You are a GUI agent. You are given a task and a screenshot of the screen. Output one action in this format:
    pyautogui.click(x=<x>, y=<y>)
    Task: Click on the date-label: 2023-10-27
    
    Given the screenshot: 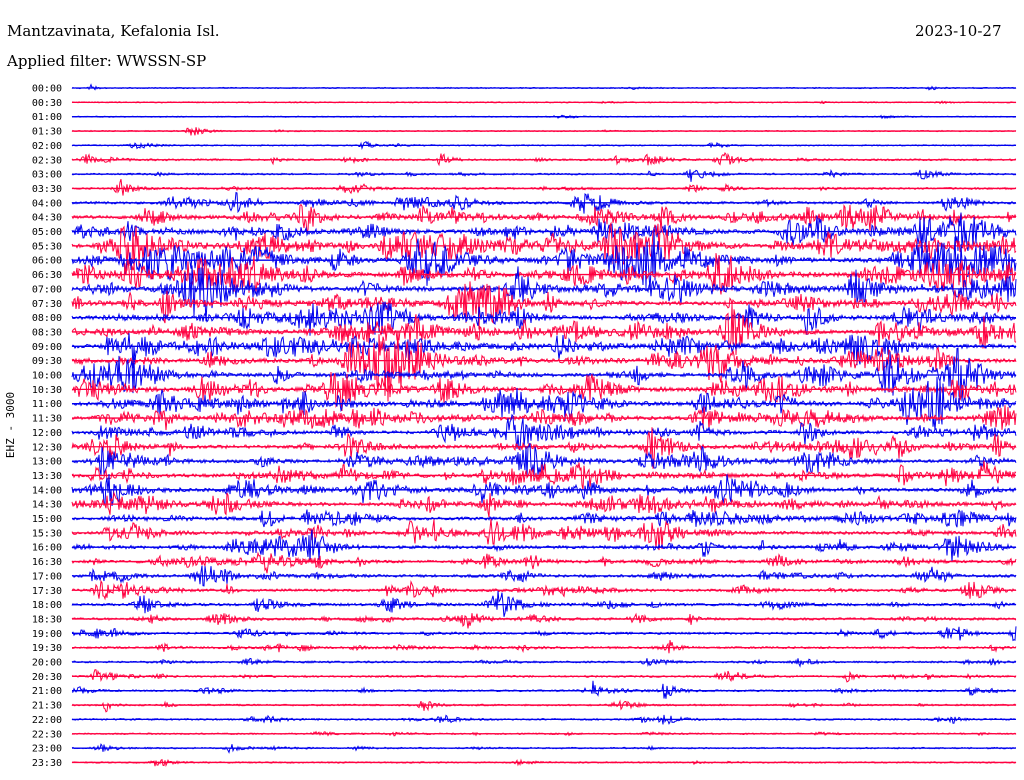 What is the action you would take?
    pyautogui.click(x=958, y=31)
    